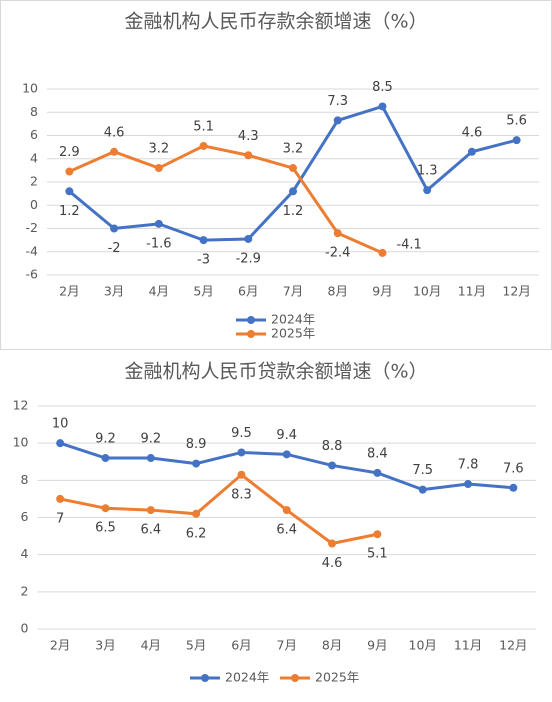  What do you see at coordinates (105, 645) in the screenshot?
I see `x-tick-label: 3月` at bounding box center [105, 645].